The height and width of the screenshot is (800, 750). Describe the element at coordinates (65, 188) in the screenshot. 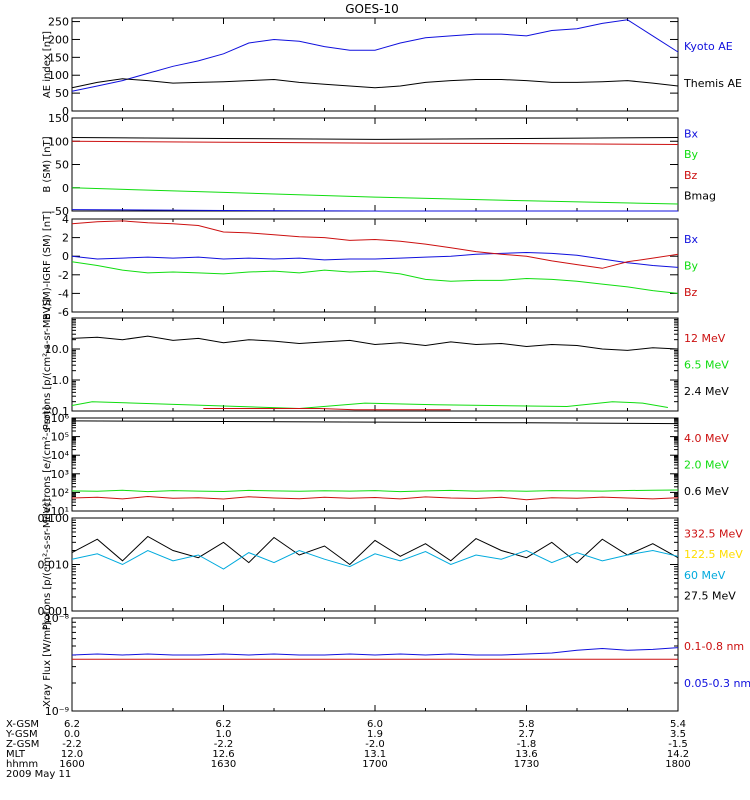

I see `y-tick-label: 0` at that location.